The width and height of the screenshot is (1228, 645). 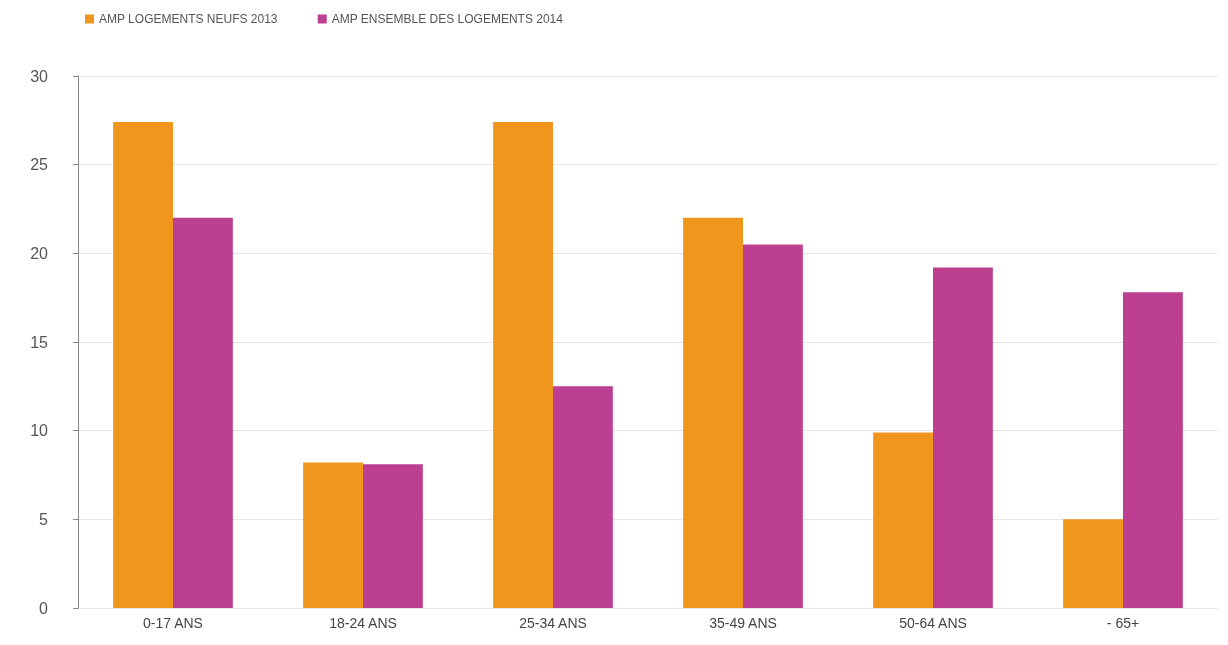 What do you see at coordinates (44, 608) in the screenshot?
I see `y-tick-label: 0` at bounding box center [44, 608].